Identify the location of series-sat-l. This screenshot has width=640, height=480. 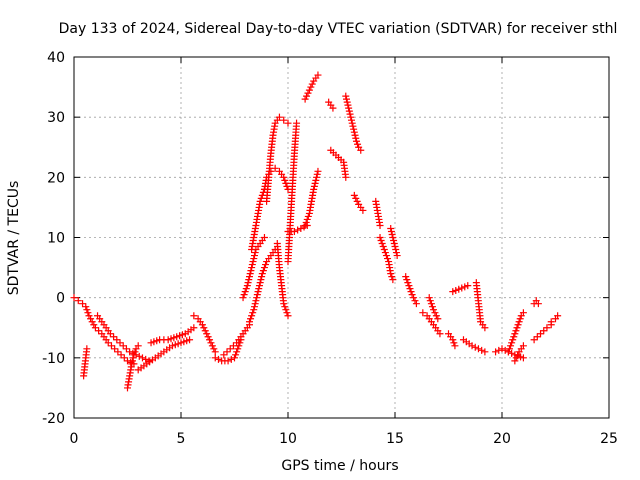
(258, 219).